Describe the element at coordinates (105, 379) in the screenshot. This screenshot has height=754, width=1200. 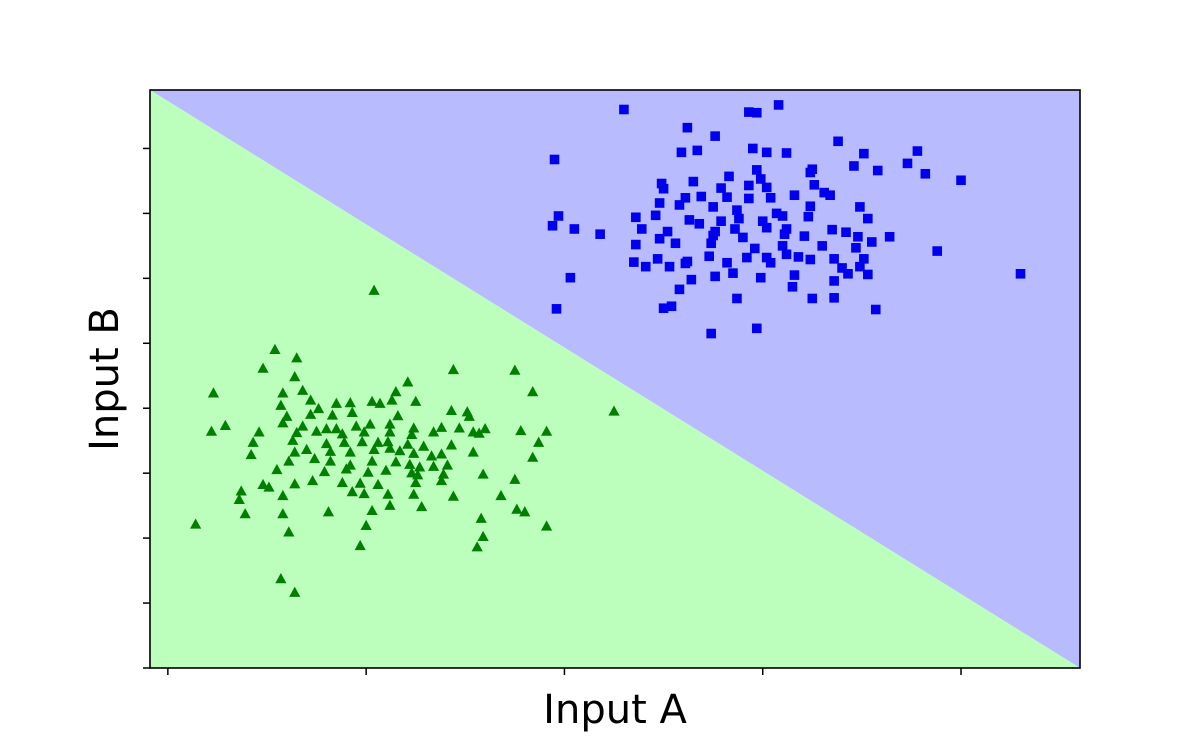
I see `y-axis-label: Input B` at that location.